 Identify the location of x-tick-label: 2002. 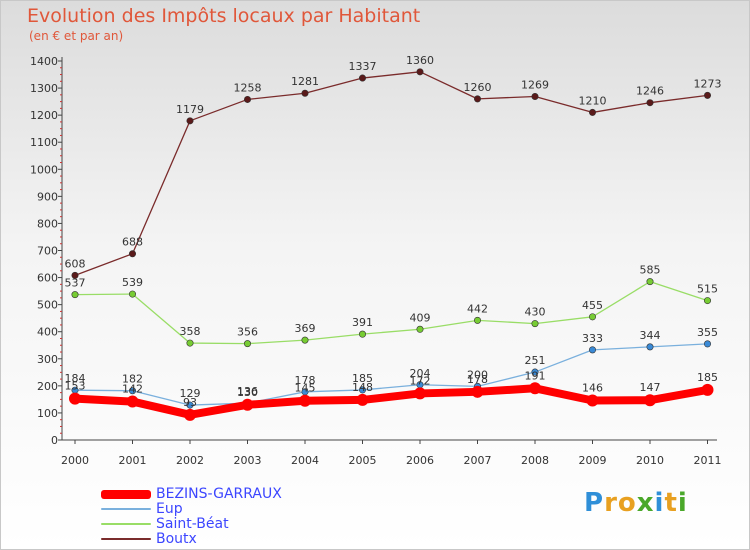
(190, 460).